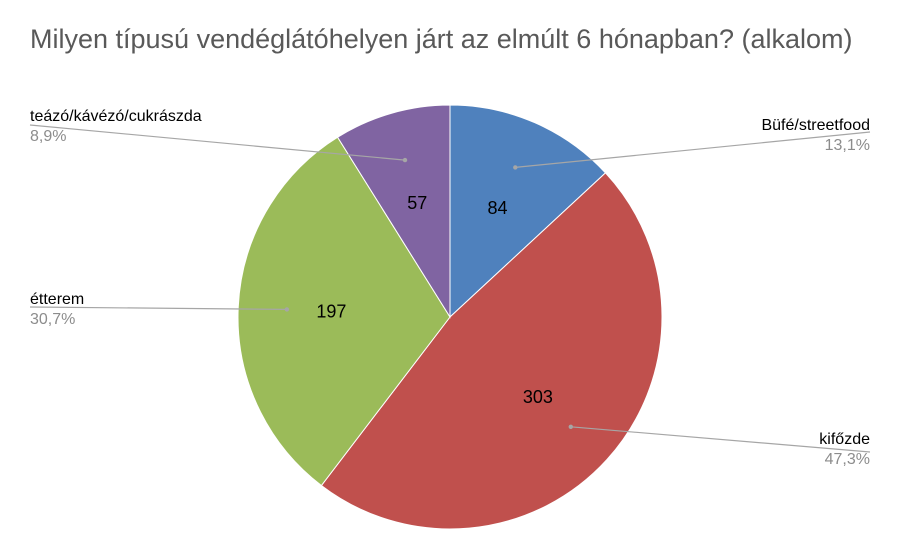 The width and height of the screenshot is (900, 557). Describe the element at coordinates (417, 203) in the screenshot. I see `slice-3-value-label: 57` at that location.